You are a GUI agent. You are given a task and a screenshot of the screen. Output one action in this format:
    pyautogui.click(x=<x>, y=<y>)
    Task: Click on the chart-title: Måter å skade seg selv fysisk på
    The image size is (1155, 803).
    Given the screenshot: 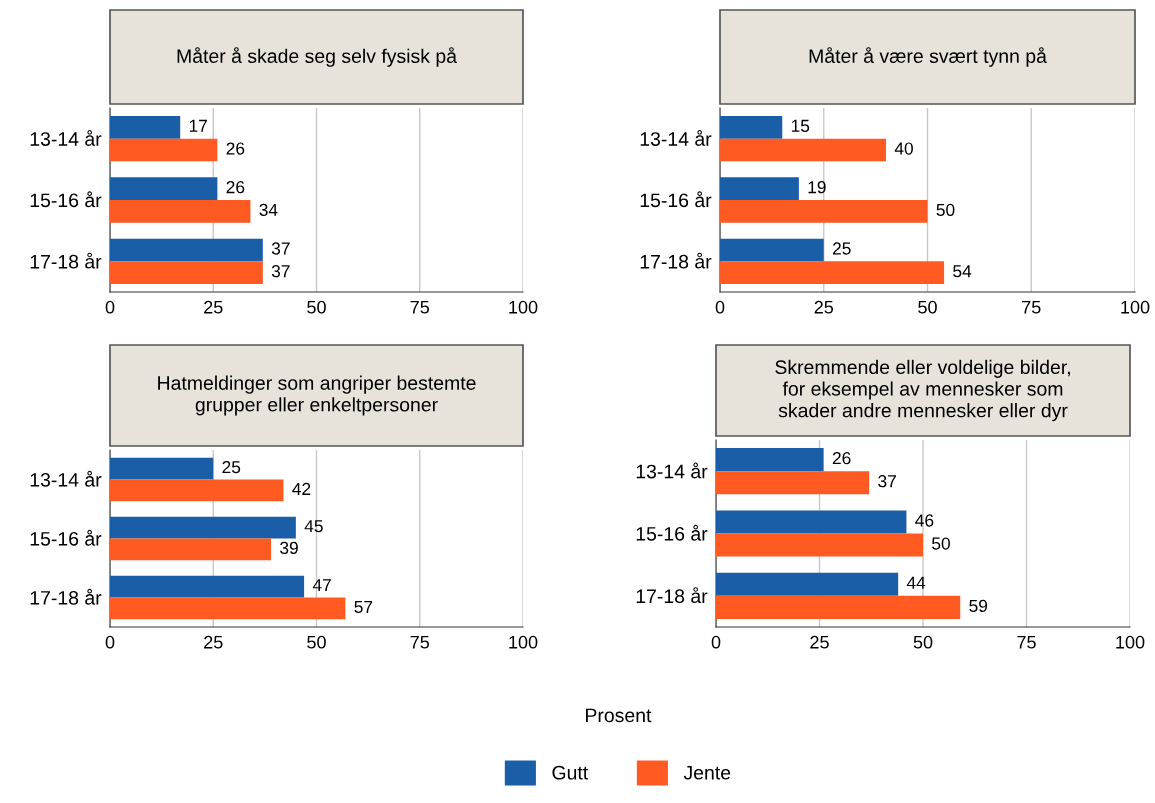 What is the action you would take?
    pyautogui.click(x=317, y=57)
    